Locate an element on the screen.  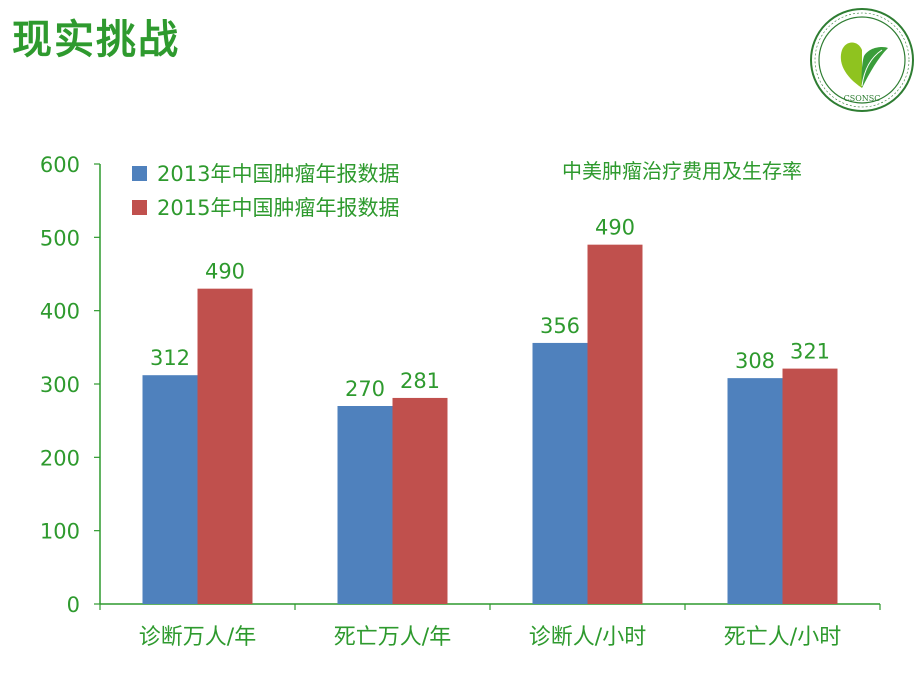
legend-label: 2015年中国肿瘤年报数据 is located at coordinates (278, 208).